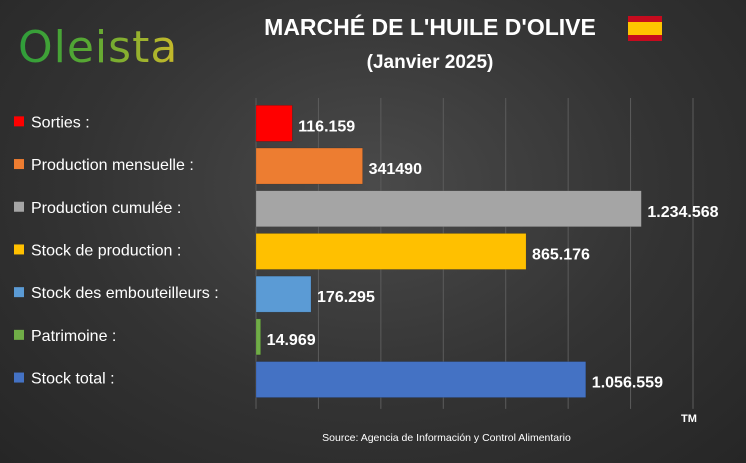 The width and height of the screenshot is (746, 463). What do you see at coordinates (60, 122) in the screenshot?
I see `category-label: Sorties :` at bounding box center [60, 122].